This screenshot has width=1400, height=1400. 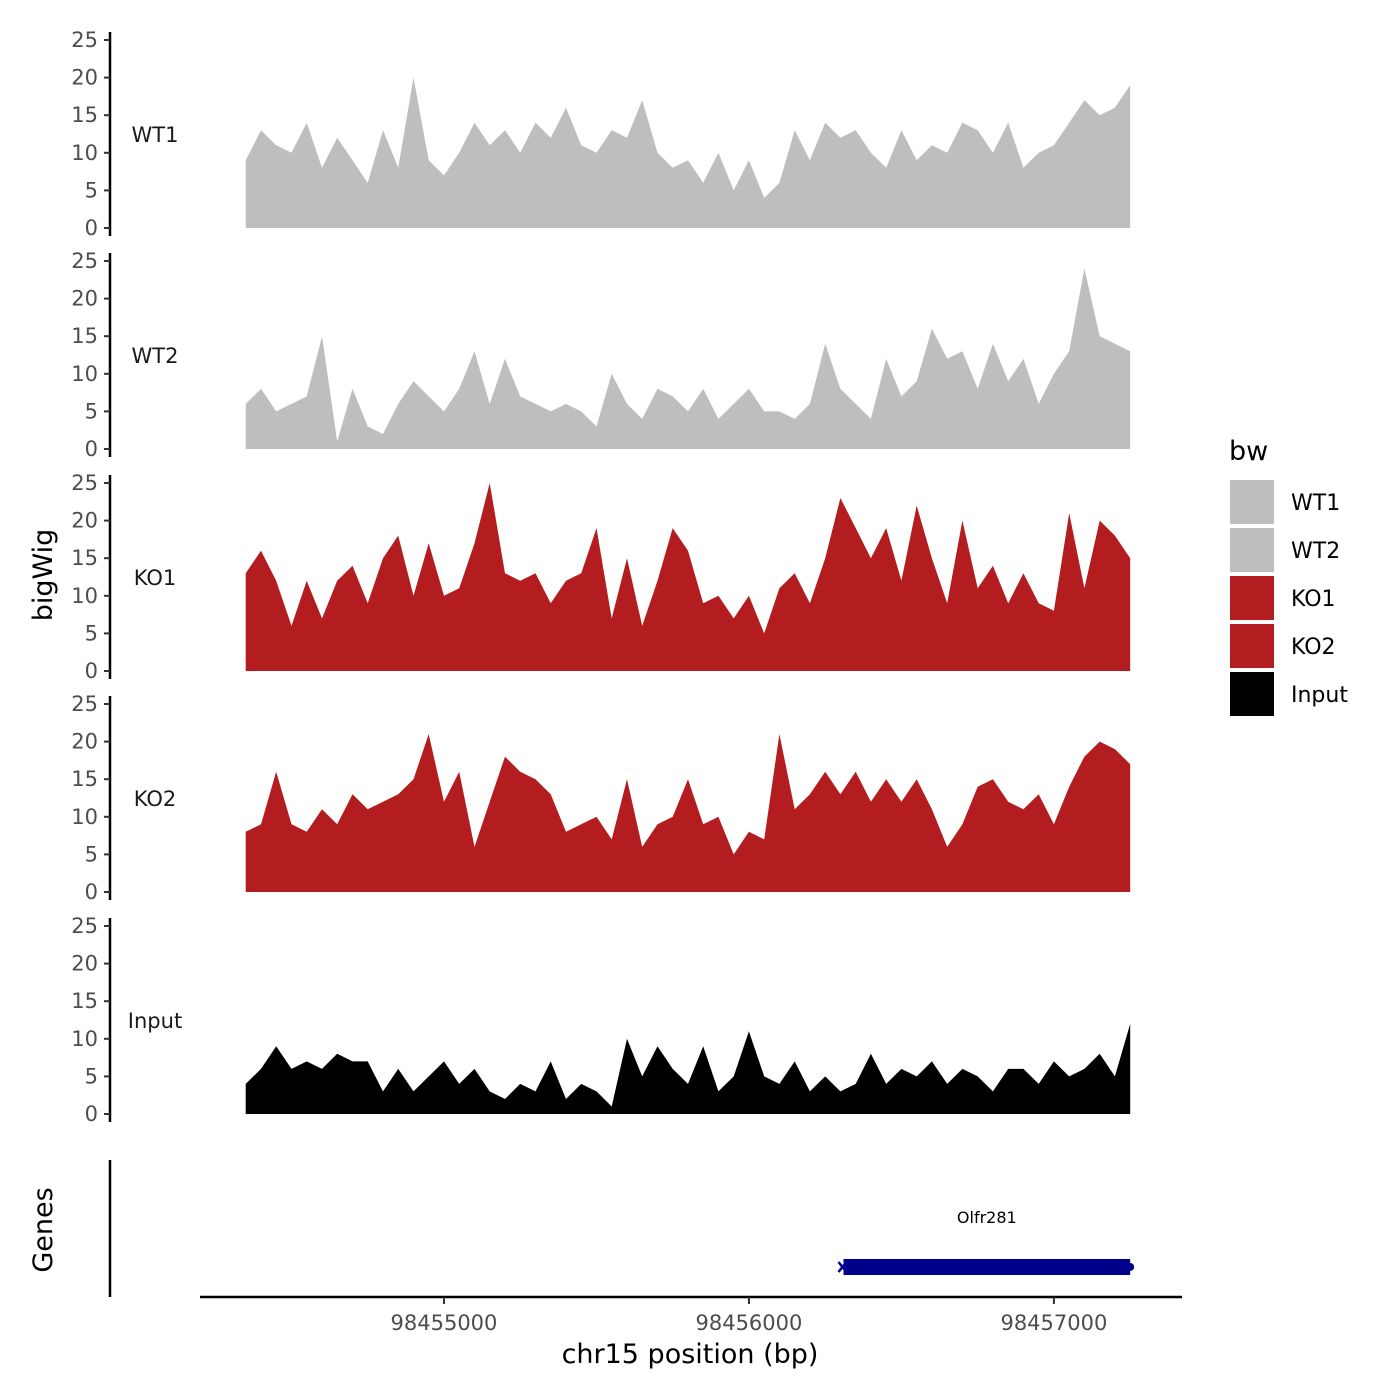 What do you see at coordinates (1285, 550) in the screenshot?
I see `legend-entry-wt2: WT2` at bounding box center [1285, 550].